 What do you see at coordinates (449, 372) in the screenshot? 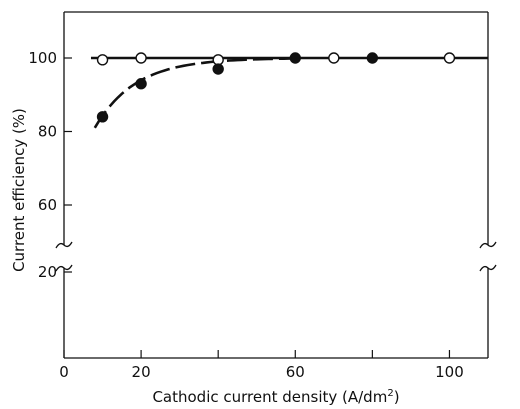
I see `x-tick-label-5: 100` at bounding box center [449, 372].